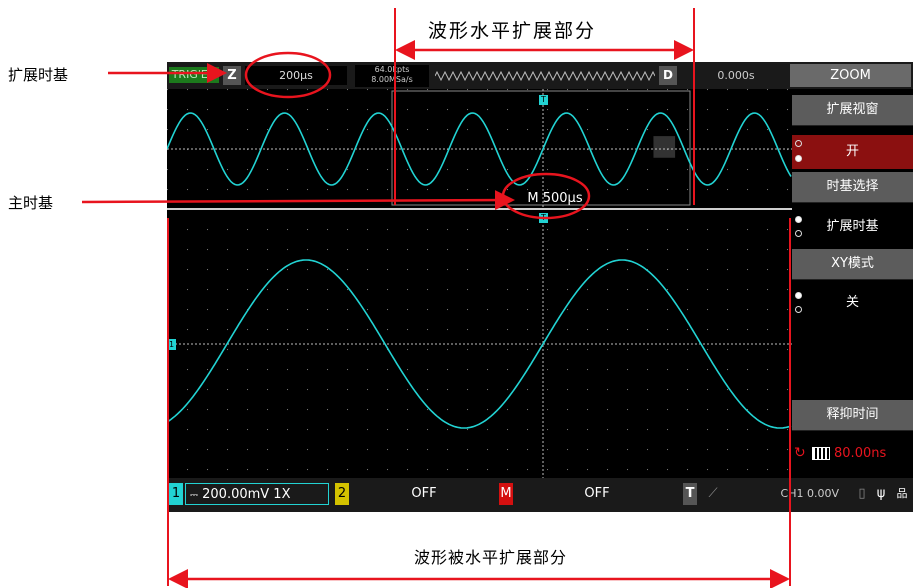 The width and height of the screenshot is (913, 588). I want to click on trigger-label: T, so click(690, 494).